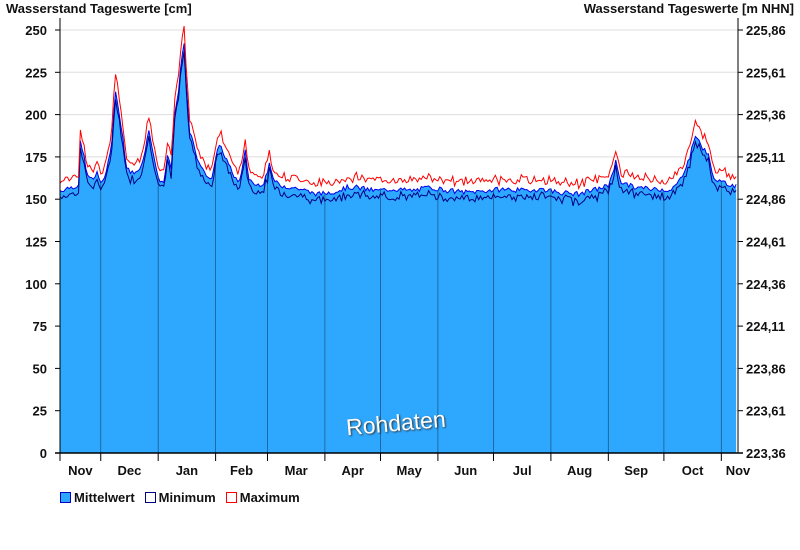  What do you see at coordinates (269, 497) in the screenshot?
I see `legend-label: Maximum` at bounding box center [269, 497].